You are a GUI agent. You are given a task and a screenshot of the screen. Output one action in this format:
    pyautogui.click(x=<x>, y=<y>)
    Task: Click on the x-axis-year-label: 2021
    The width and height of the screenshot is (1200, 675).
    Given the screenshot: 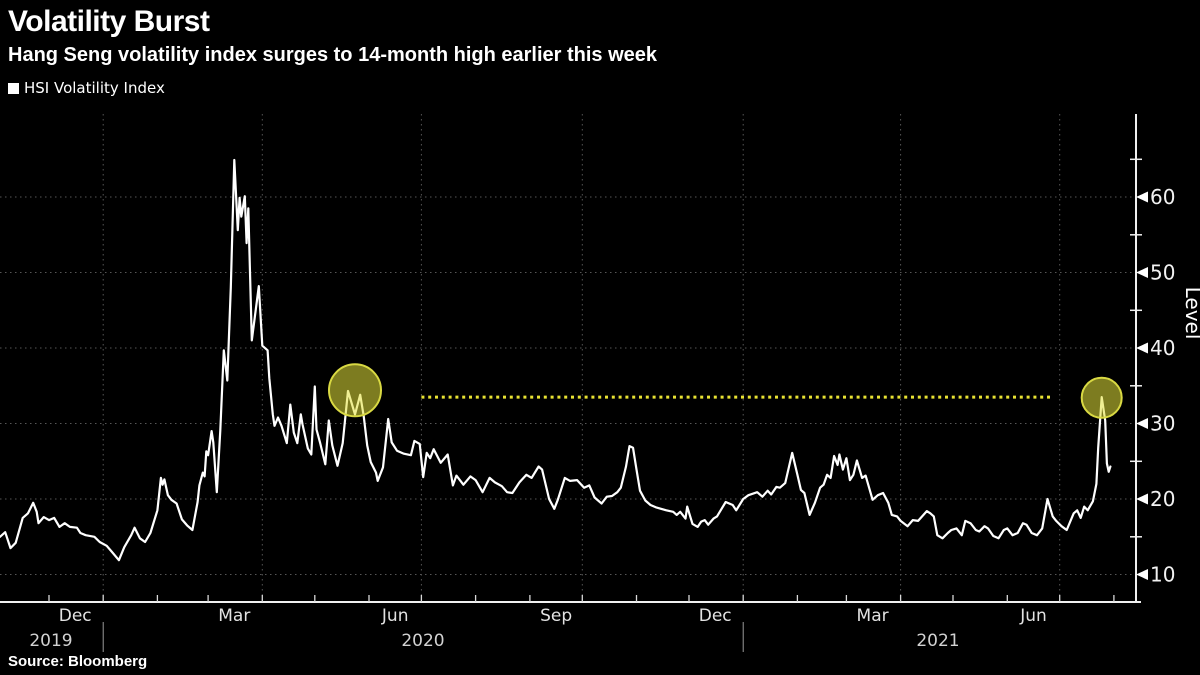 What is the action you would take?
    pyautogui.click(x=937, y=641)
    